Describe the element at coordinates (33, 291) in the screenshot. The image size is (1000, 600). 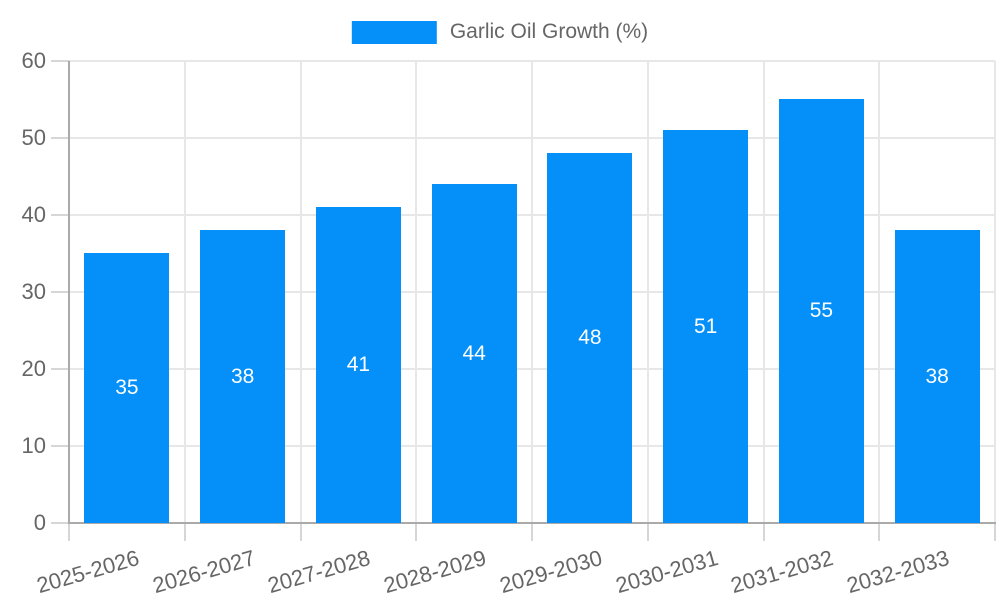
I see `y-axis-tick-label: 30` at that location.